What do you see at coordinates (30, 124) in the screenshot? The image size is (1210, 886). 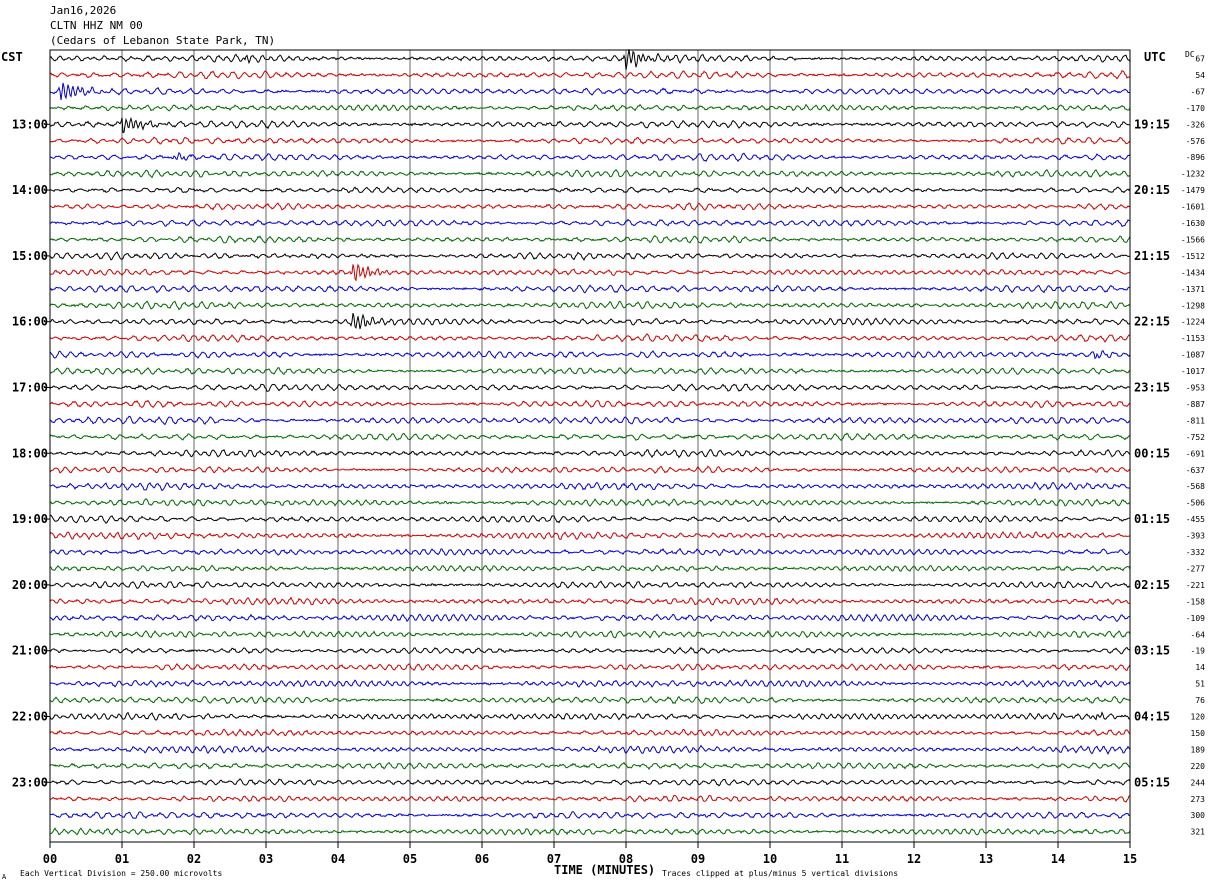 I see `left-hour-label: 13:00` at bounding box center [30, 124].